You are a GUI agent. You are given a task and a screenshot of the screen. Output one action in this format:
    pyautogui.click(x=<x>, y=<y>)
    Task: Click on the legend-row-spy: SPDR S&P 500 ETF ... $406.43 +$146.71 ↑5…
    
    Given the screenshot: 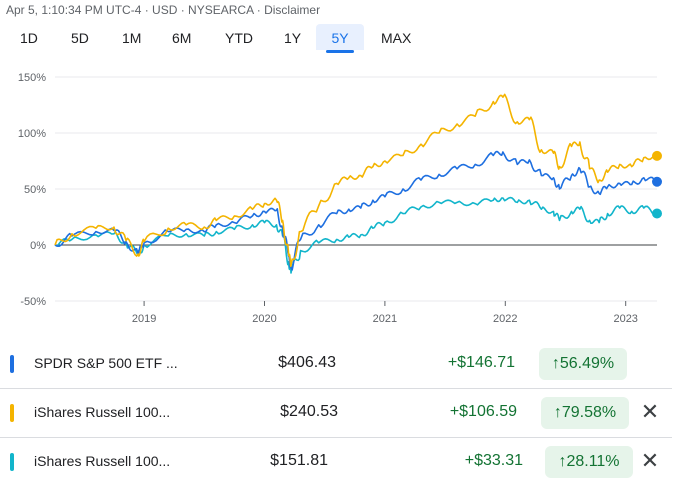 What is the action you would take?
    pyautogui.click(x=341, y=364)
    